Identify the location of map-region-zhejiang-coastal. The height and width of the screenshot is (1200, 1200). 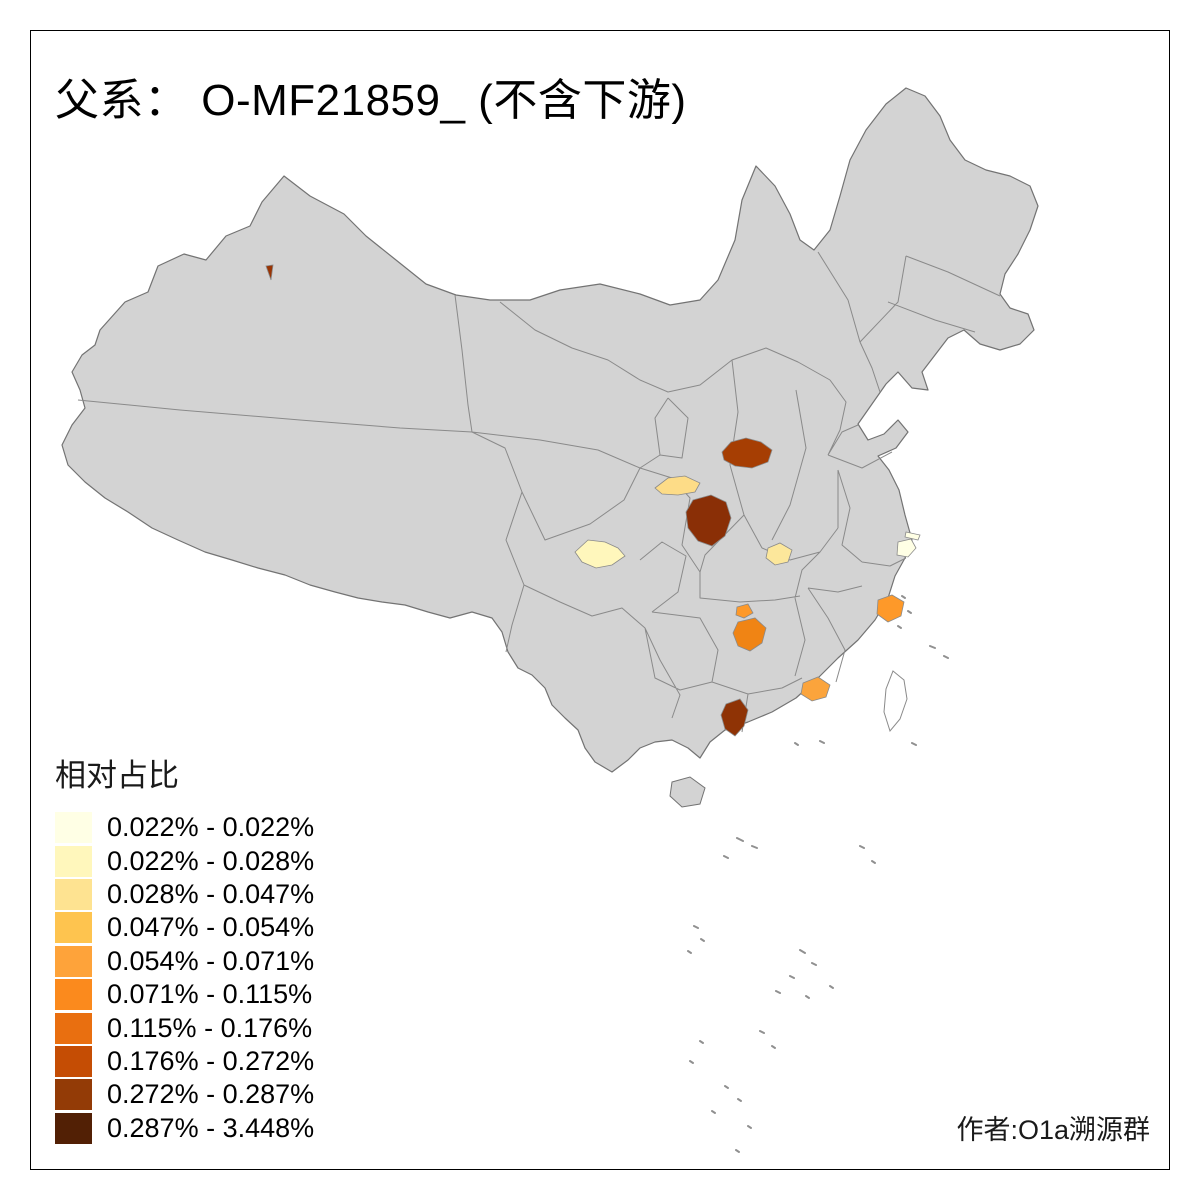
(890, 608).